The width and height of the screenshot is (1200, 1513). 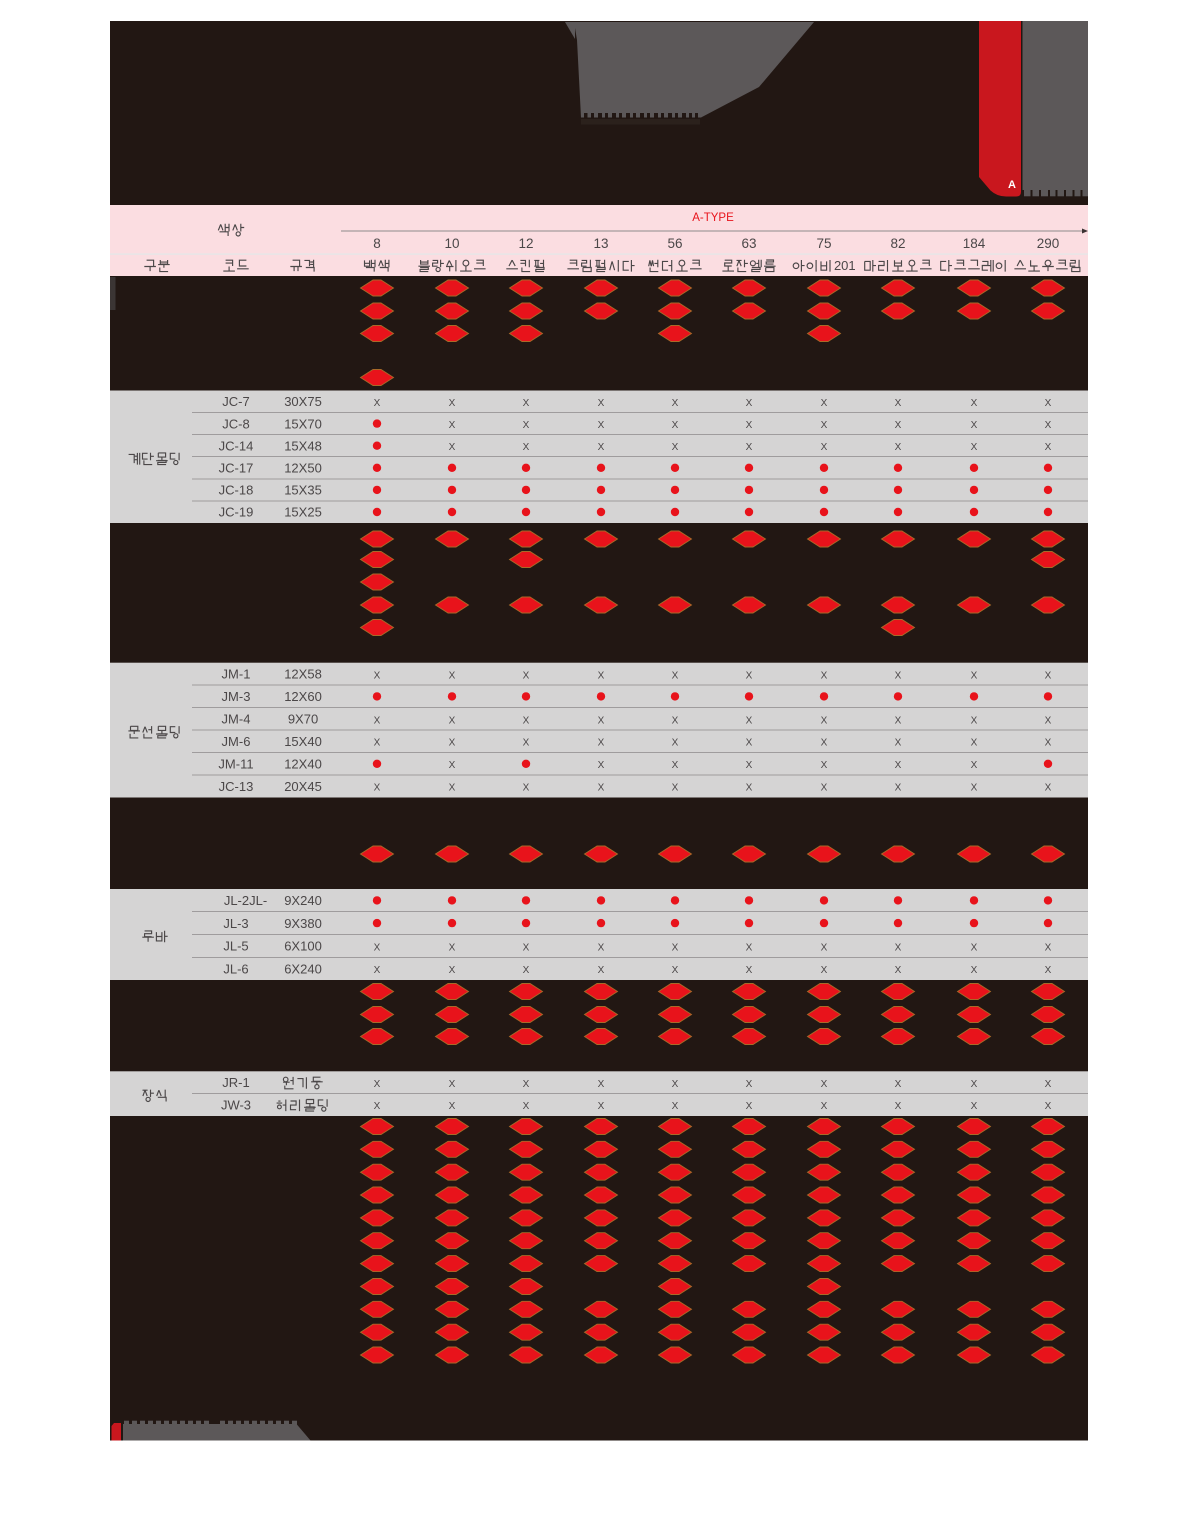 What do you see at coordinates (236, 719) in the screenshot?
I see `svg-text: JM-4` at bounding box center [236, 719].